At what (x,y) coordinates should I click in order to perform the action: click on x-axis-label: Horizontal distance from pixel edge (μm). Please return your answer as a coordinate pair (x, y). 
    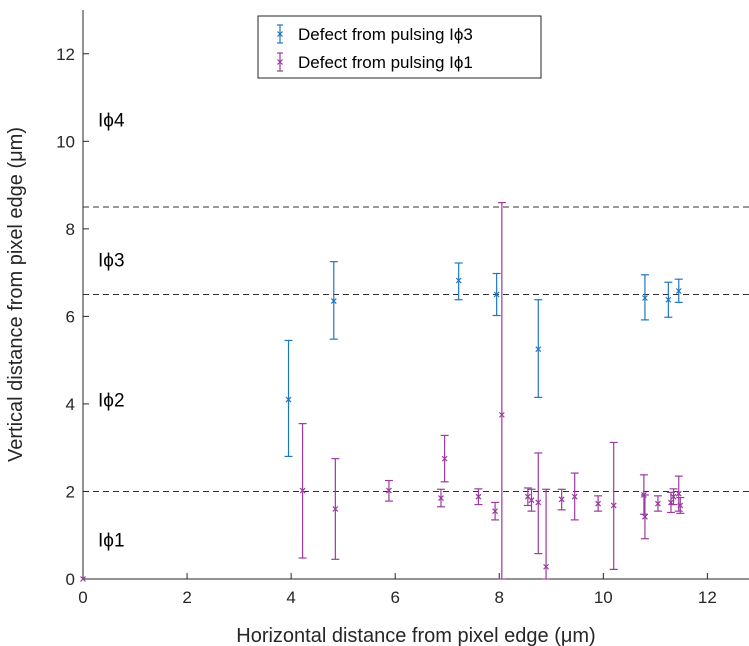
    Looking at the image, I should click on (415, 635).